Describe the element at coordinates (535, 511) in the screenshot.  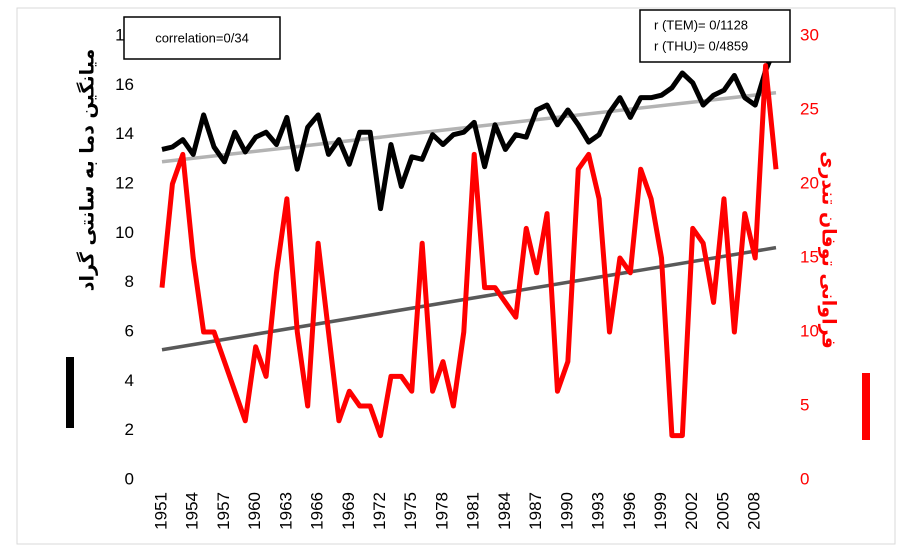
I see `x-tick-label: 1987` at that location.